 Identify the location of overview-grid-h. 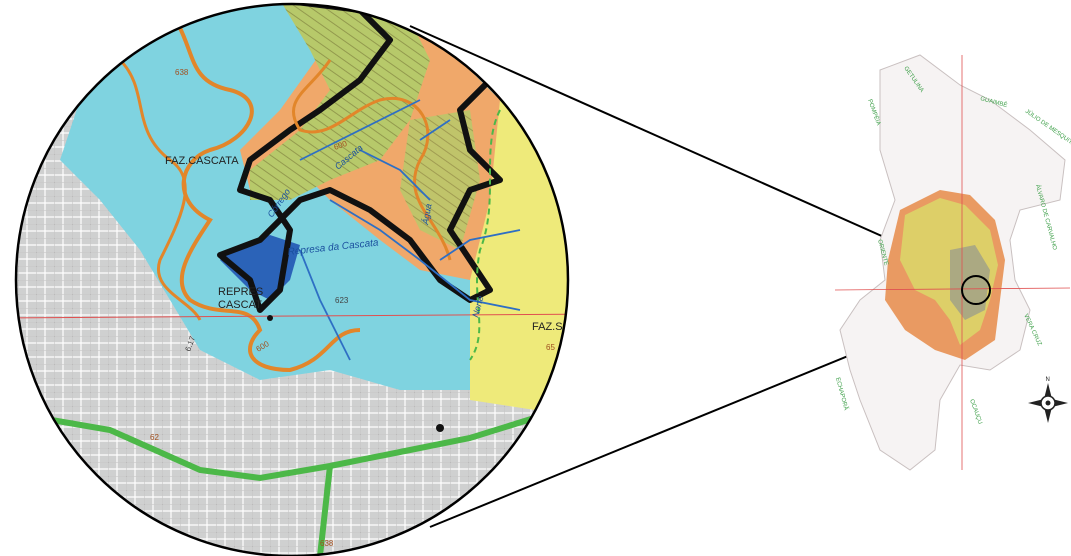
(952, 289).